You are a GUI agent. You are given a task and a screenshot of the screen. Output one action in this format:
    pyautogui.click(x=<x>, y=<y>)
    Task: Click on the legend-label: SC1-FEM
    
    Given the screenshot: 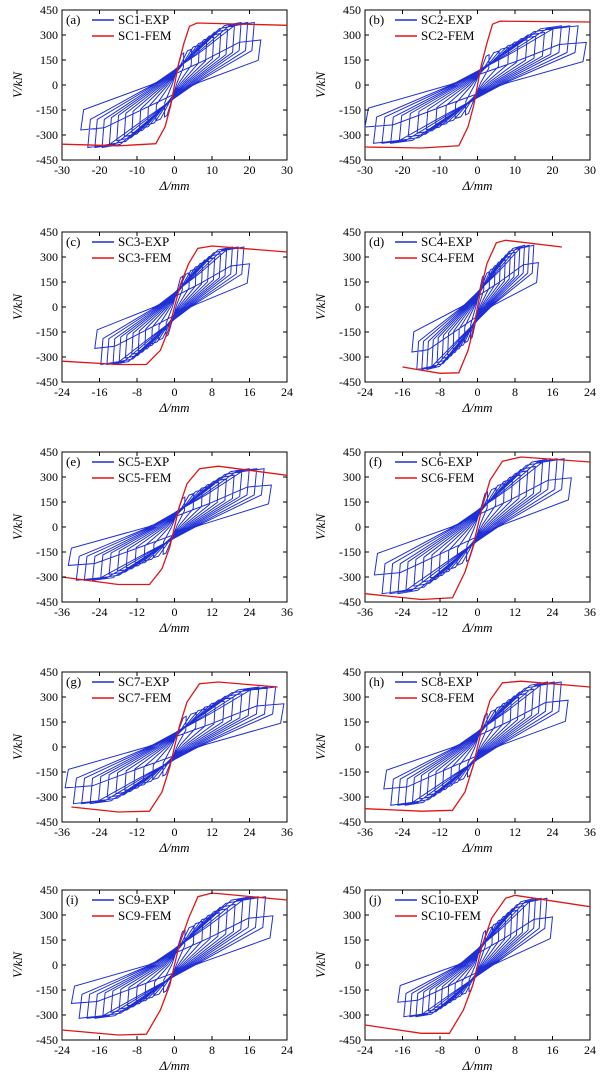 What is the action you would take?
    pyautogui.click(x=145, y=35)
    